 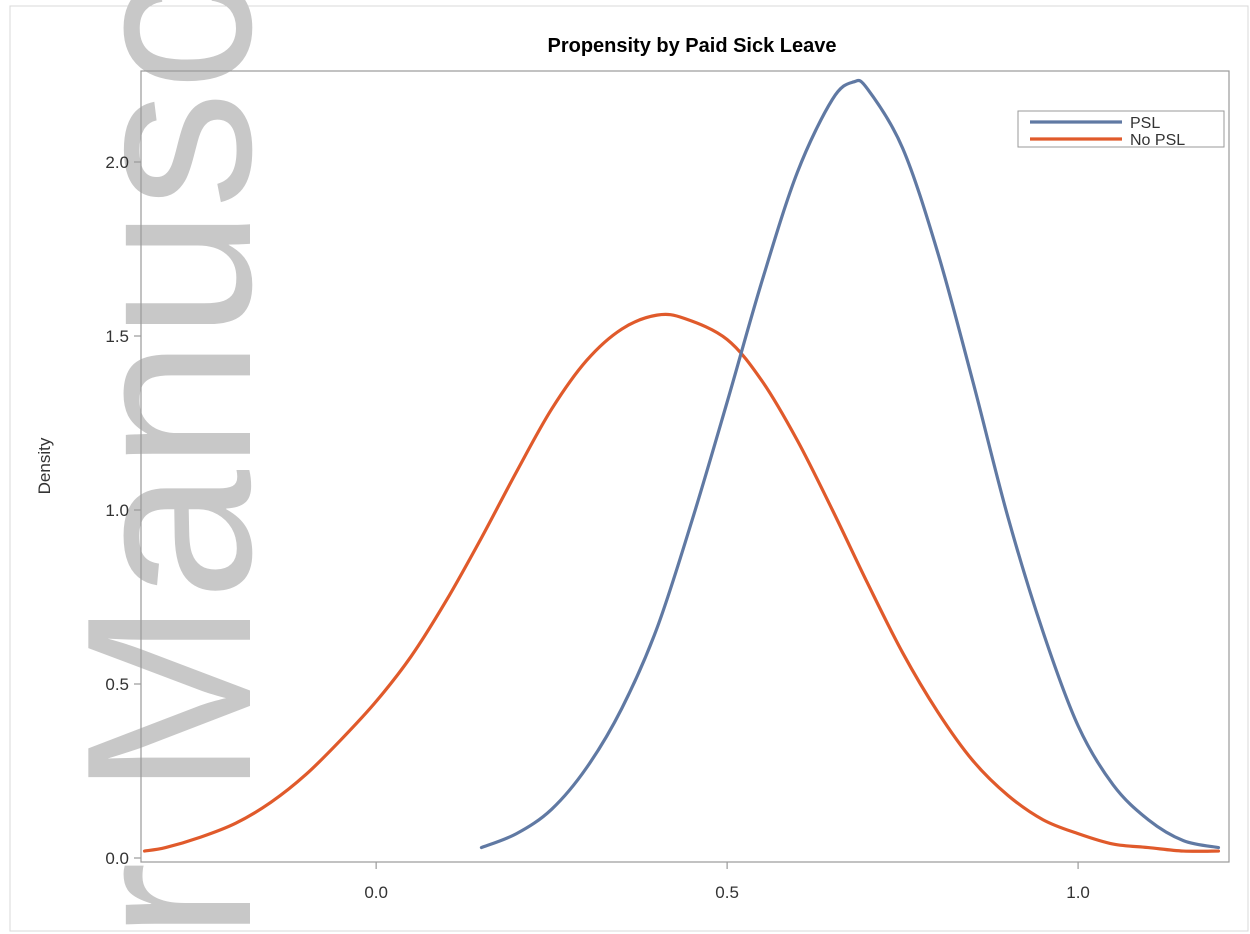 What do you see at coordinates (727, 892) in the screenshot?
I see `x-tick-label: 0.5` at bounding box center [727, 892].